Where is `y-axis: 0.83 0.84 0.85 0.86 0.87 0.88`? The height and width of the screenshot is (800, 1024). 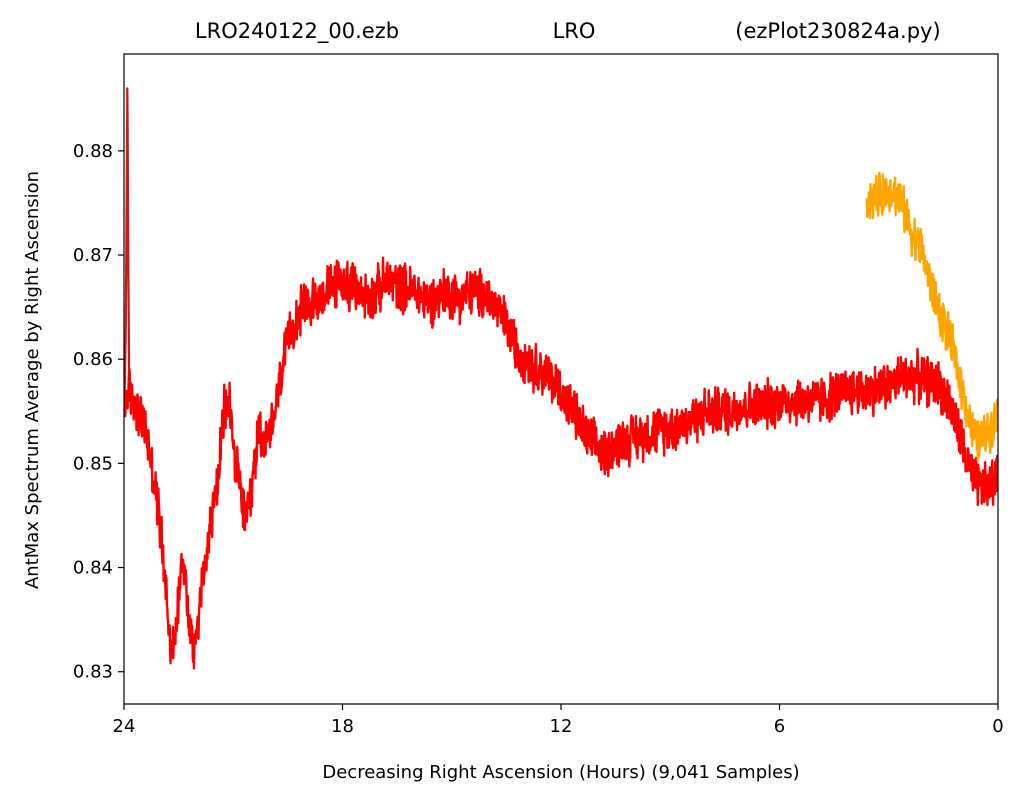 y-axis: 0.83 0.84 0.85 0.86 0.87 0.88 is located at coordinates (98, 412).